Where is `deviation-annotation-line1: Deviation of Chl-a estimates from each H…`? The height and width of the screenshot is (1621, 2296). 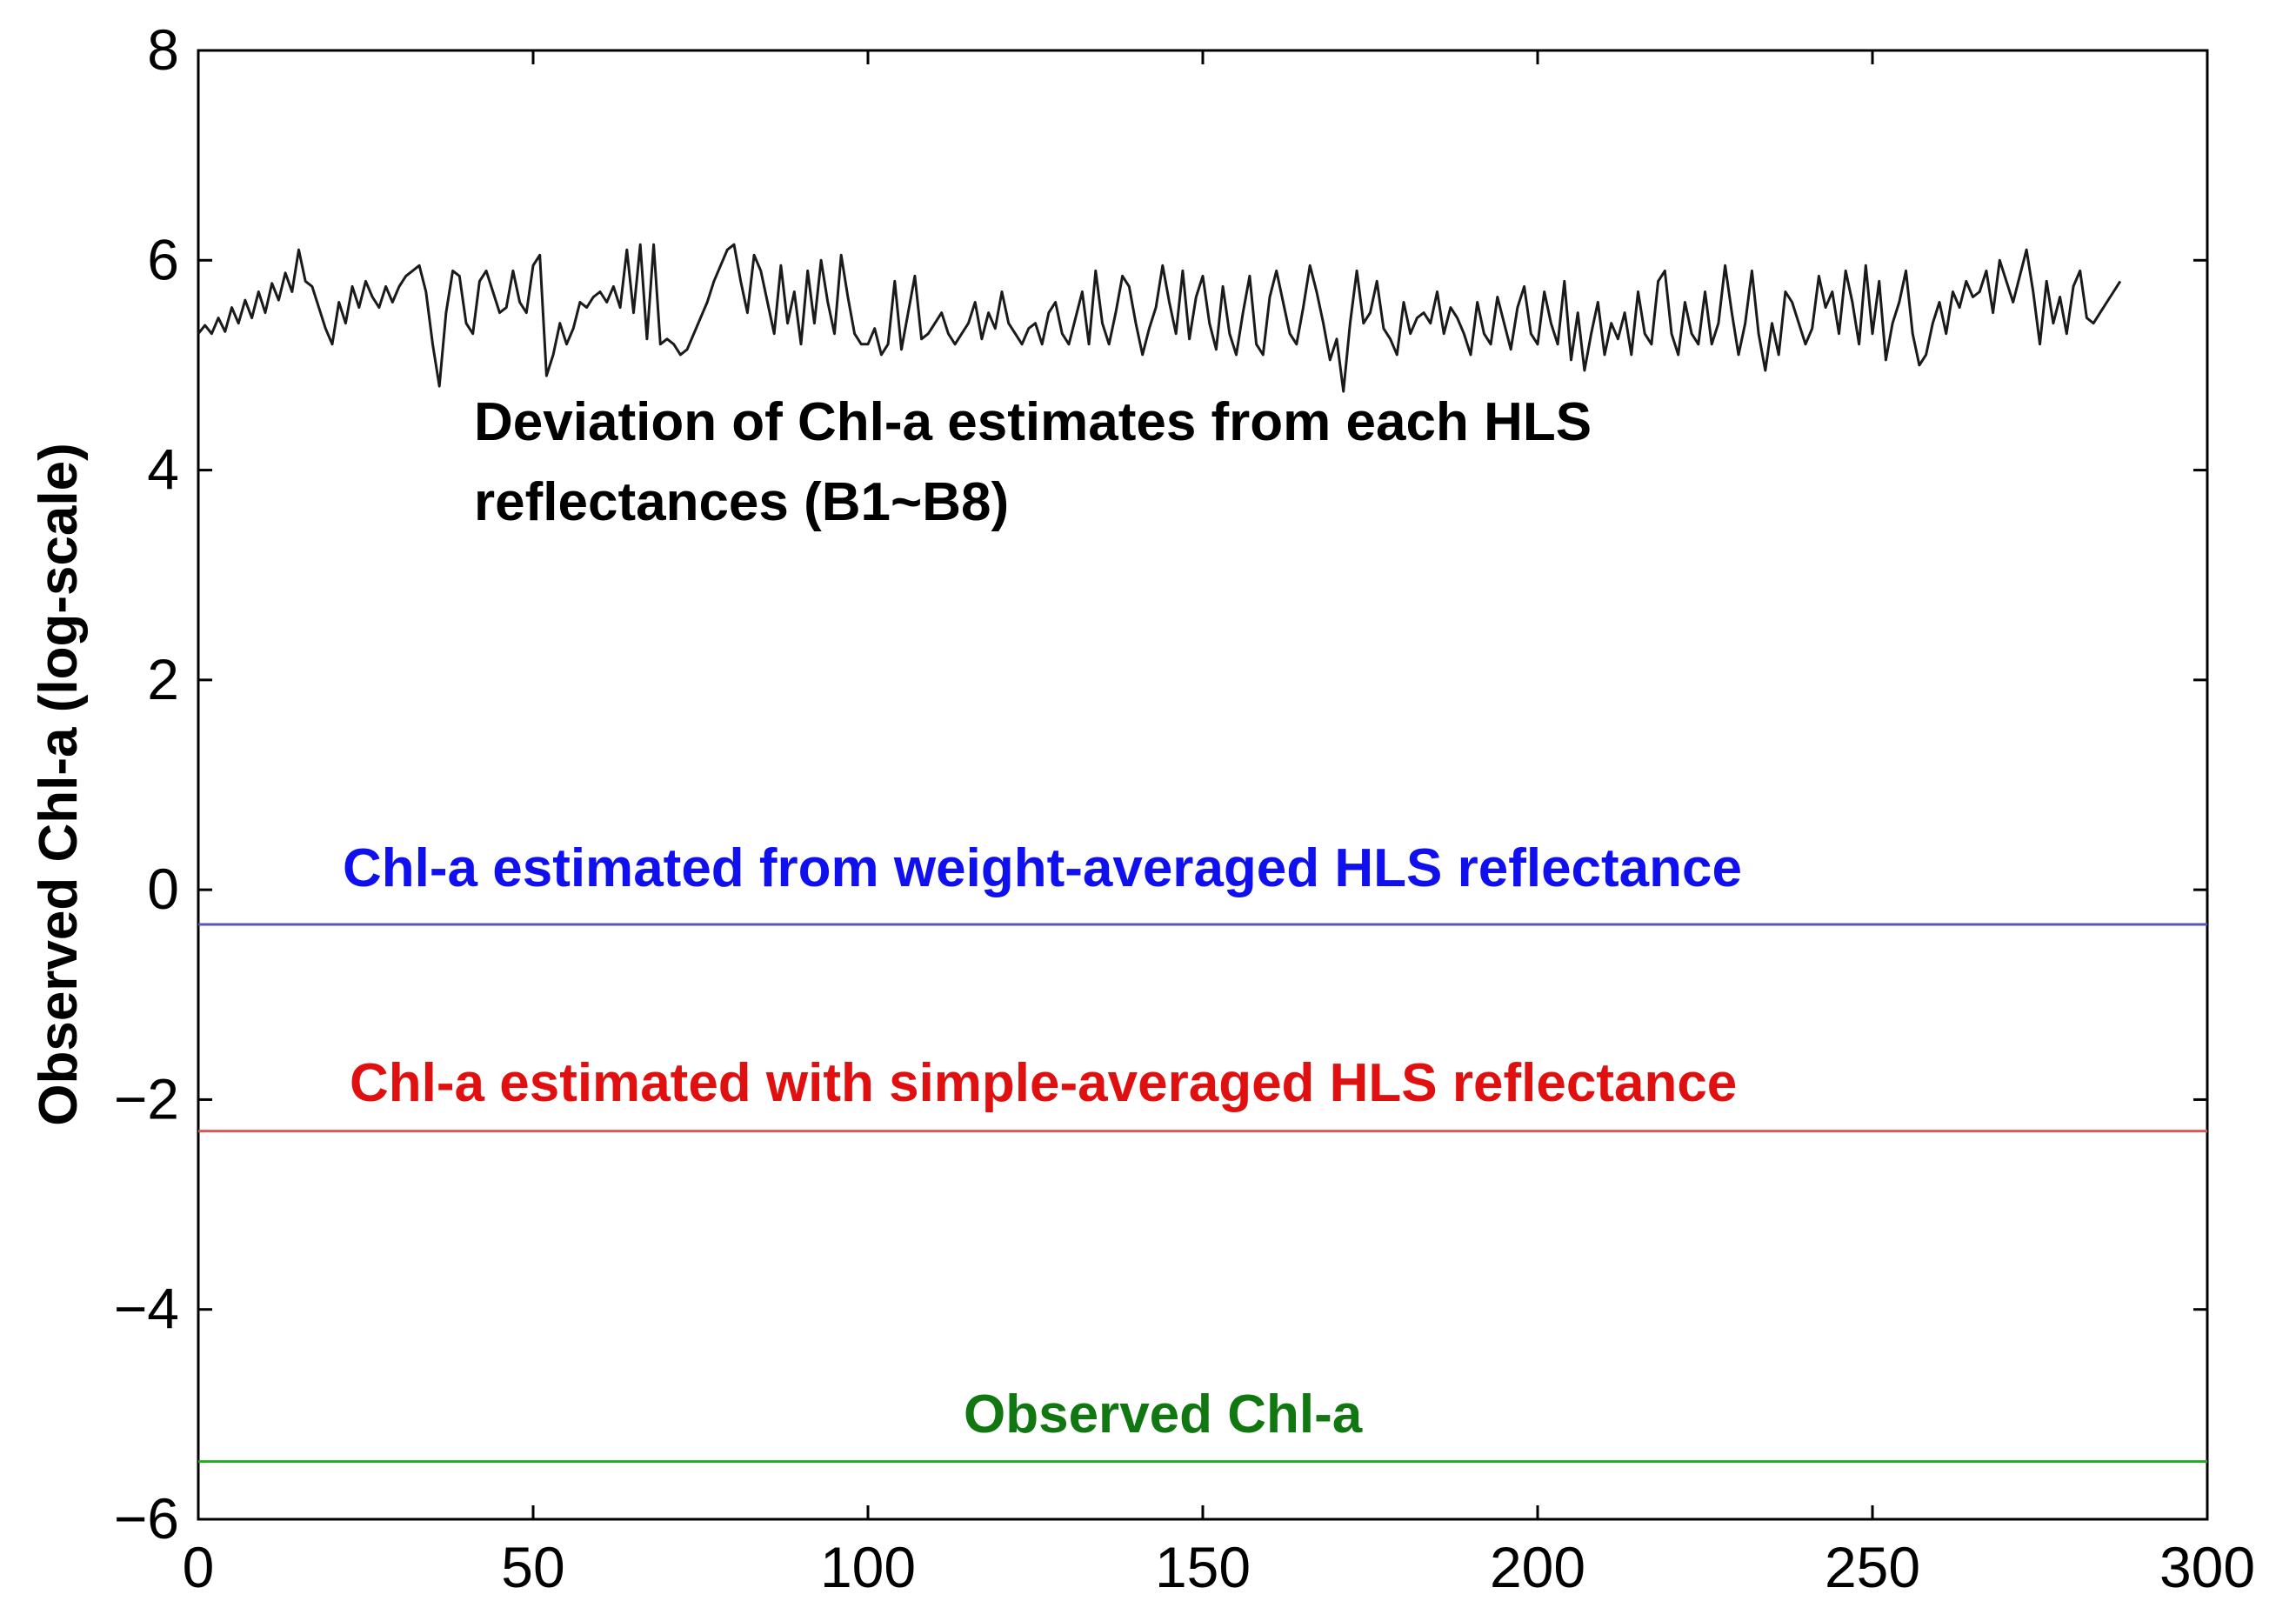
deviation-annotation-line1: Deviation of Chl-a estimates from each H… is located at coordinates (1033, 422).